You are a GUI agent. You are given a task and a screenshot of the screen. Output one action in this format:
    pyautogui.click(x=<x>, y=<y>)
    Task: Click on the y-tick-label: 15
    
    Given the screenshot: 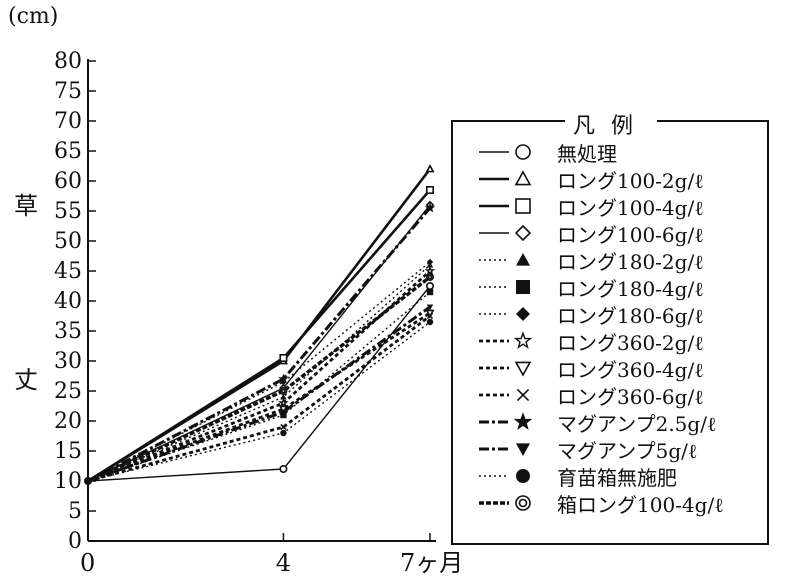 What is the action you would take?
    pyautogui.click(x=68, y=451)
    